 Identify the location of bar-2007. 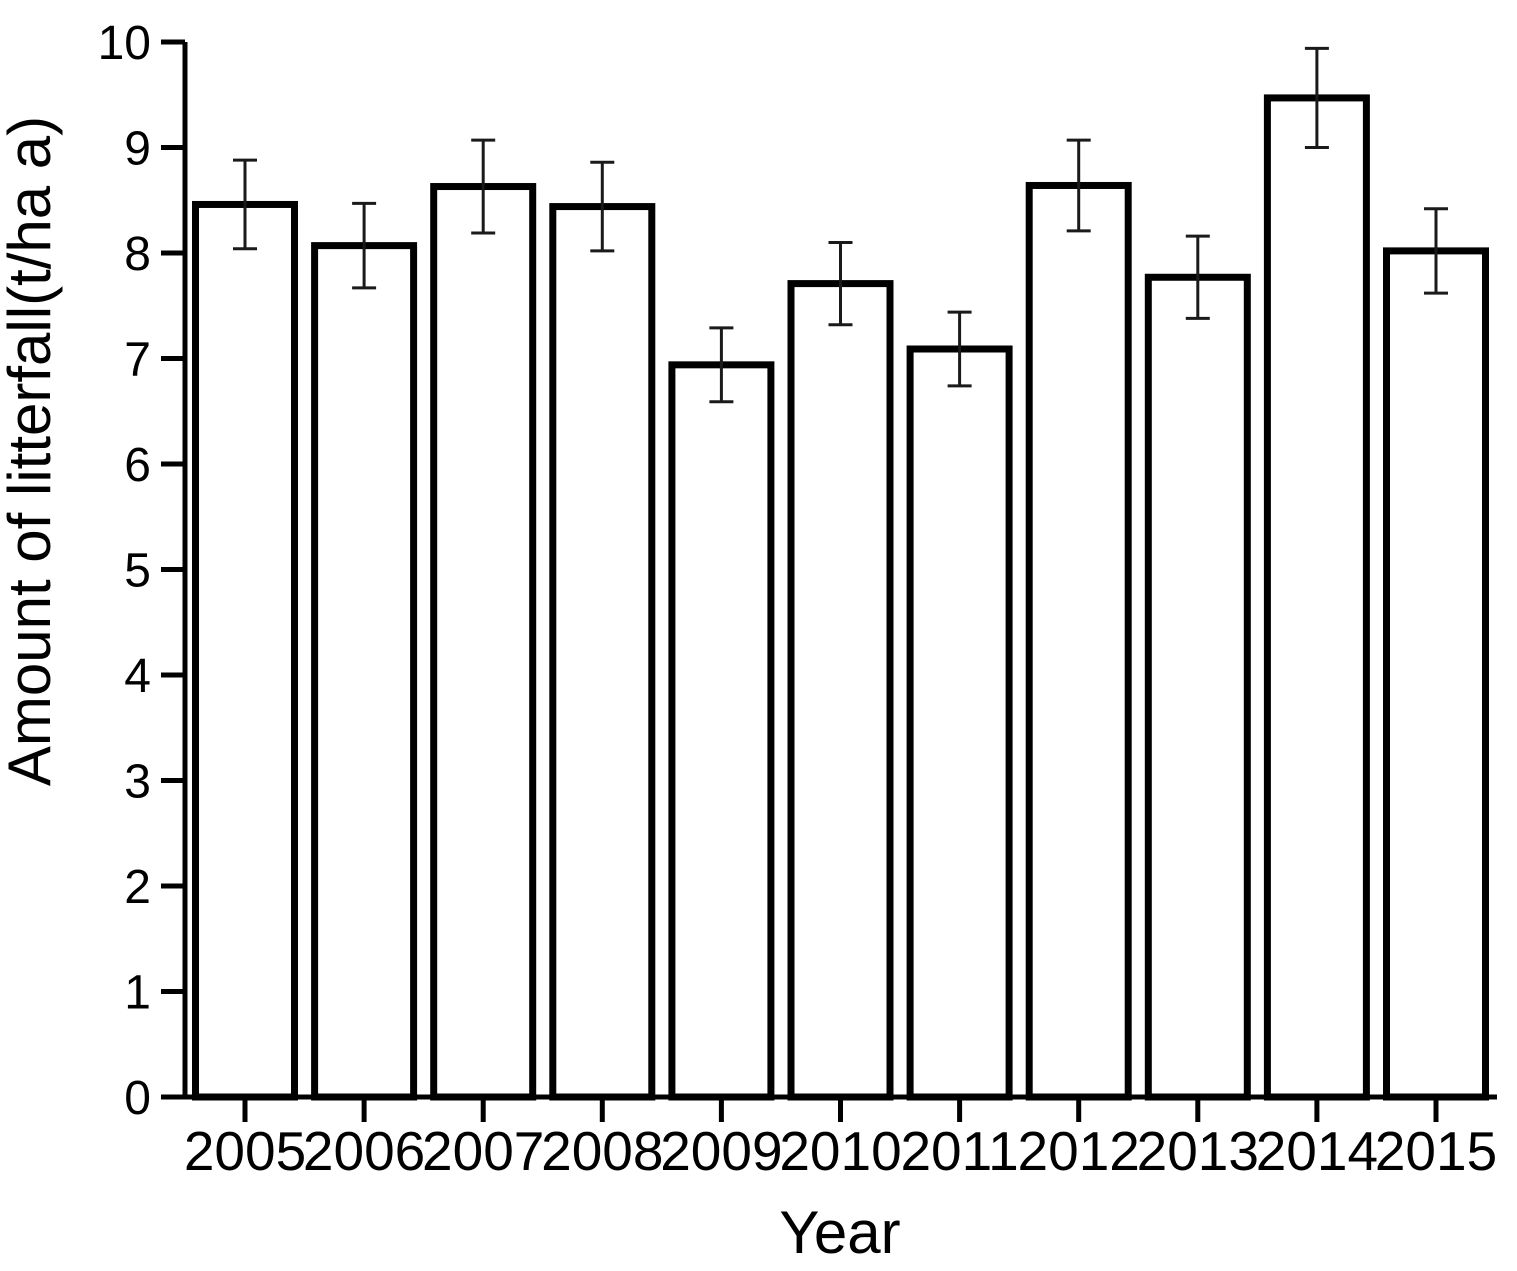
(483, 642).